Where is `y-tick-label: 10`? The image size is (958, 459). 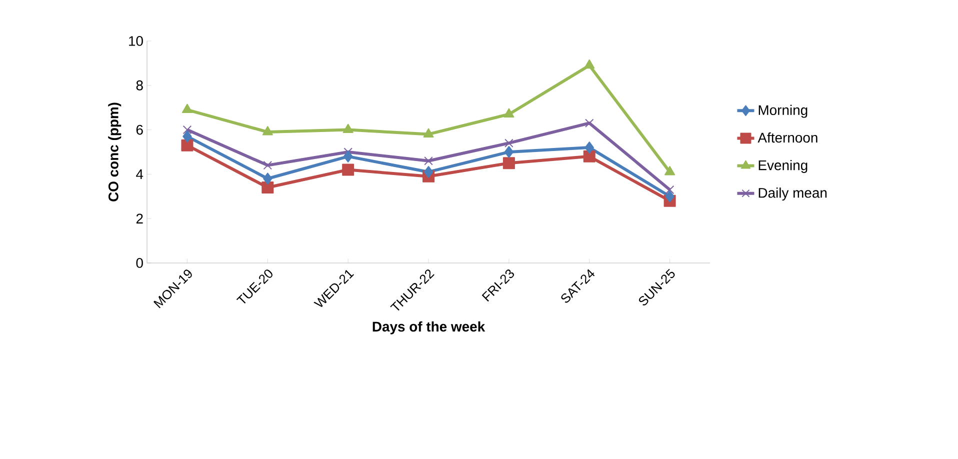 y-tick-label: 10 is located at coordinates (136, 41).